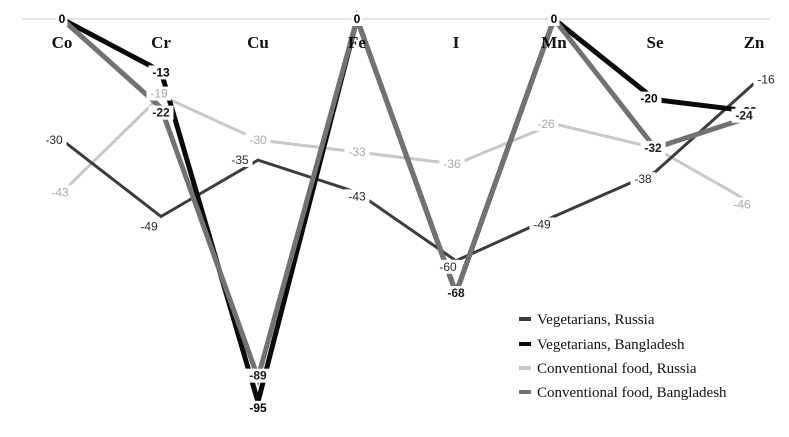  I want to click on svg-text: -36, so click(452, 164).